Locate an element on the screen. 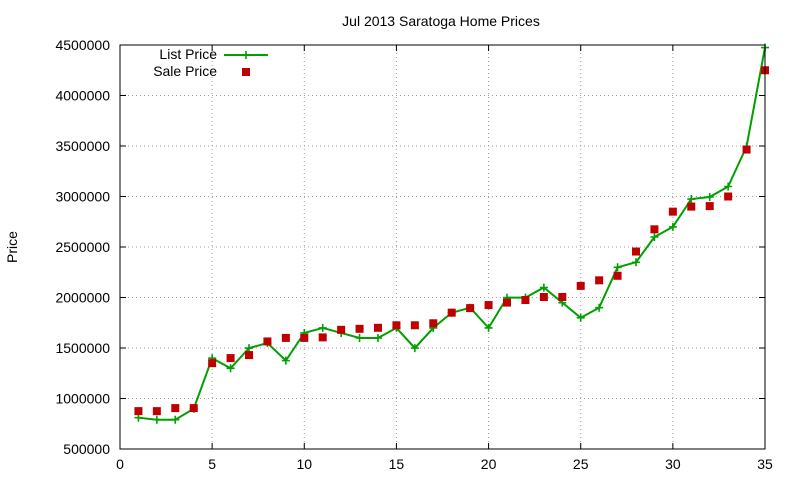 This screenshot has width=800, height=480. y-tick-label: 1000000 is located at coordinates (82, 399).